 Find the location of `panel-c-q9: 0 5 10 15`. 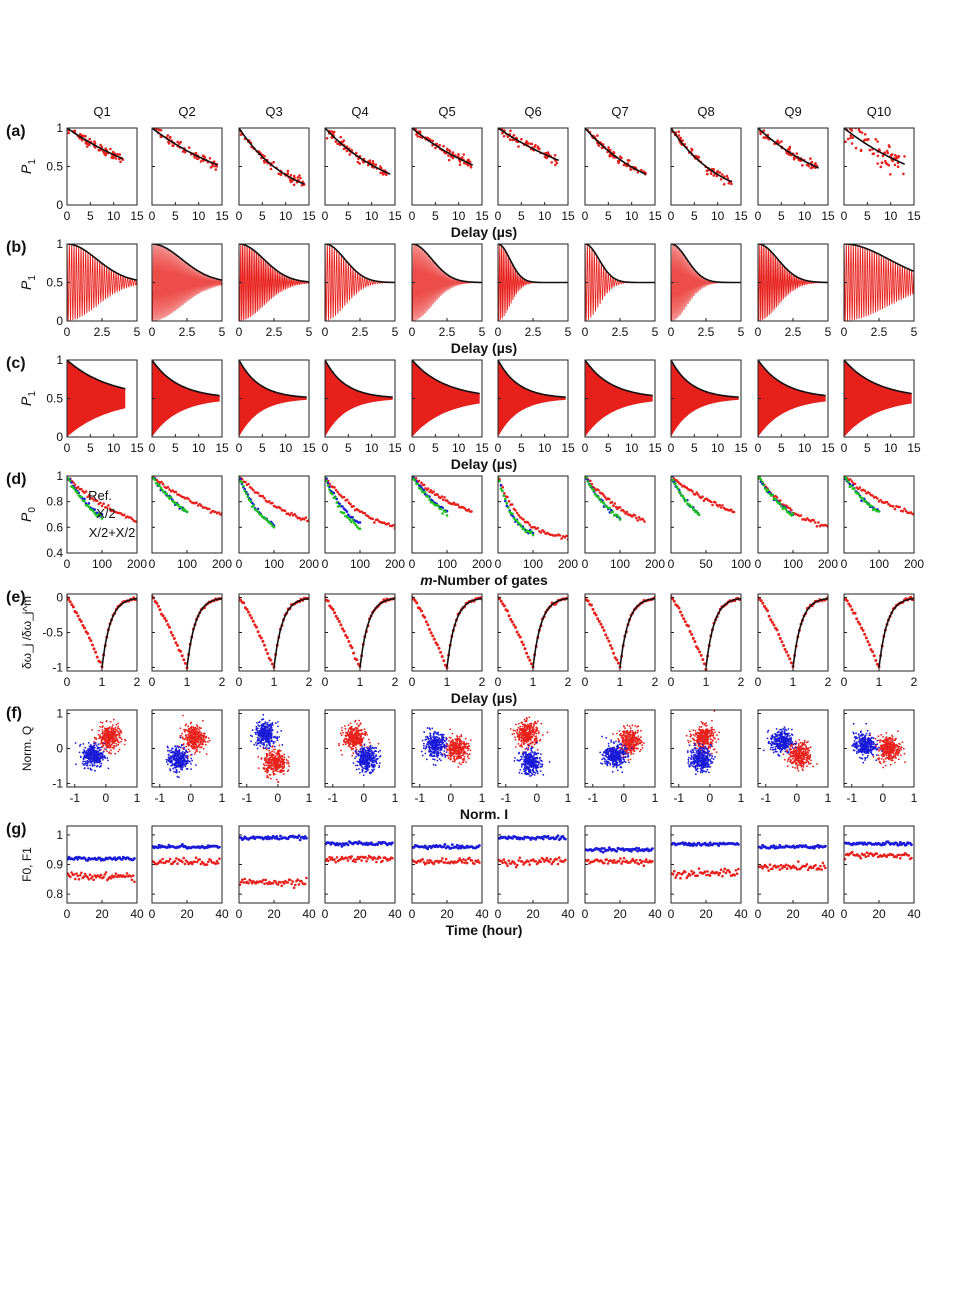

panel-c-q9: 0 5 10 15 is located at coordinates (795, 407).